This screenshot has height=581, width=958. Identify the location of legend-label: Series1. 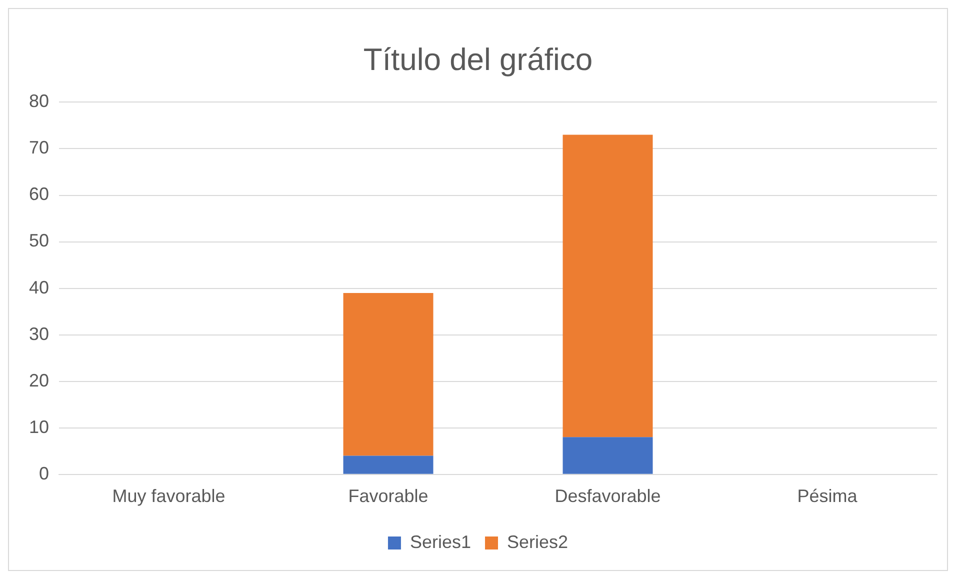
(440, 542).